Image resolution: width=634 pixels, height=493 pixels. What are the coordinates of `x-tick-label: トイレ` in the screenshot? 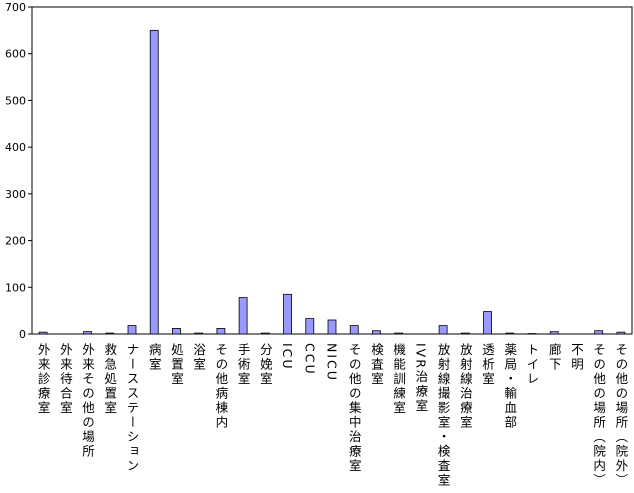 It's located at (532, 365).